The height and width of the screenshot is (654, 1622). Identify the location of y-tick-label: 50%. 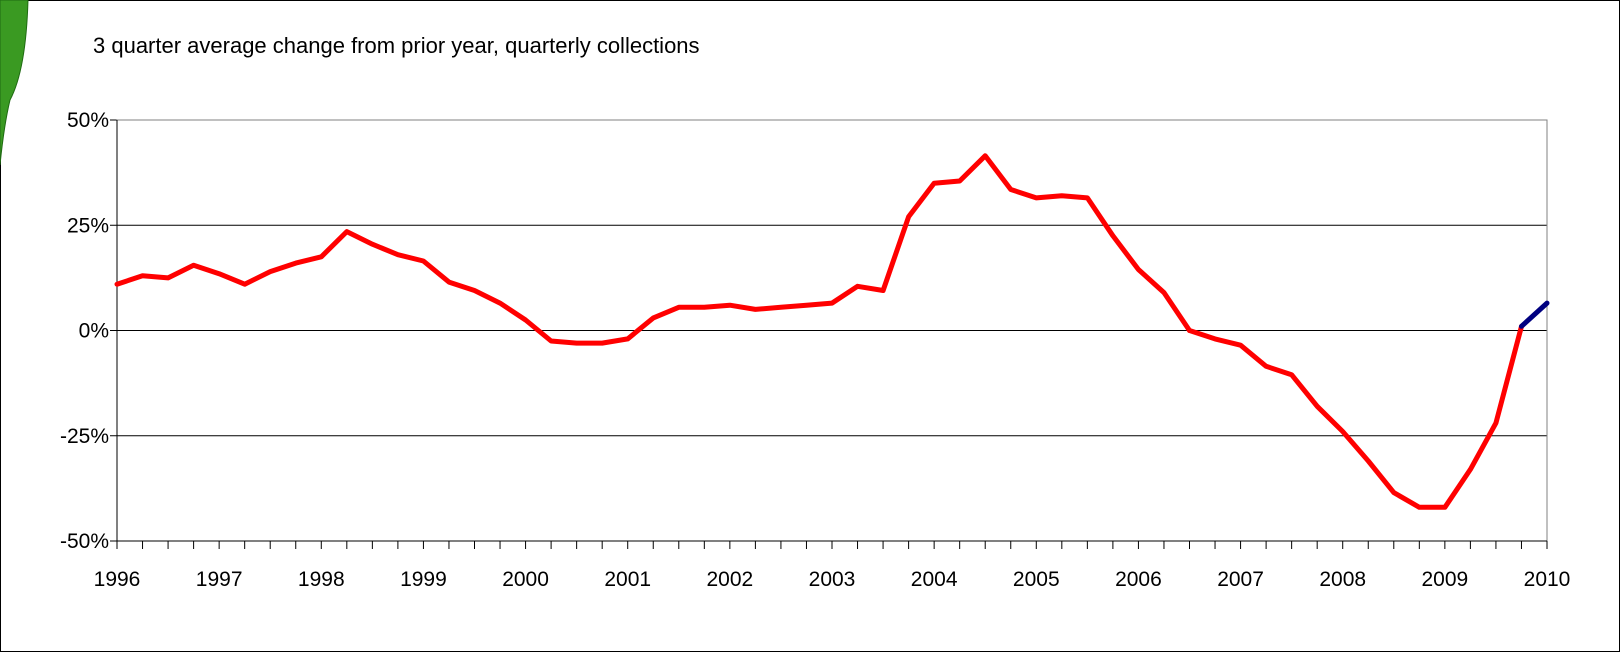
(88, 120).